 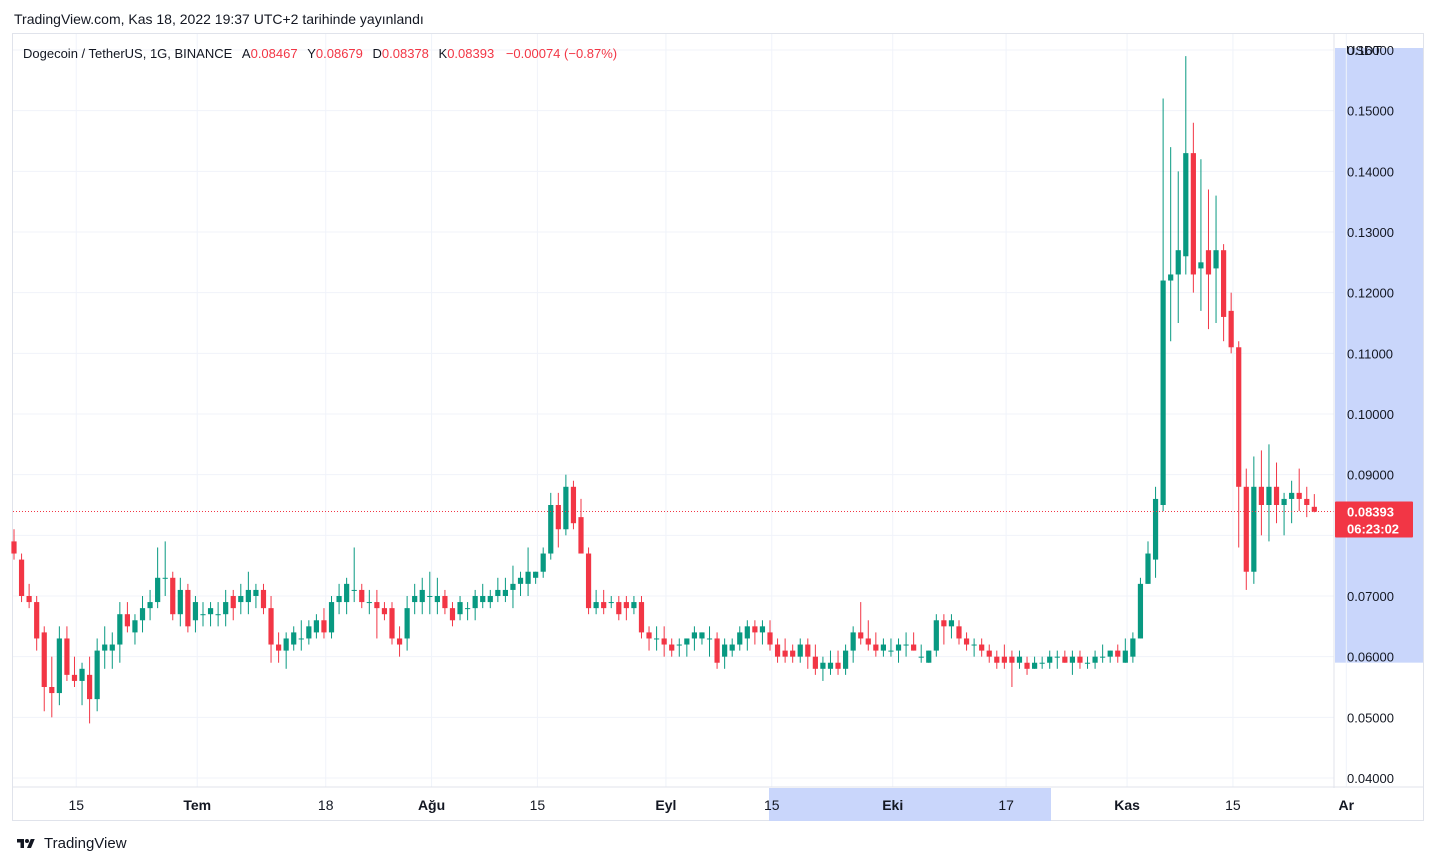 What do you see at coordinates (1370, 111) in the screenshot?
I see `price-tick-label: 0.15000` at bounding box center [1370, 111].